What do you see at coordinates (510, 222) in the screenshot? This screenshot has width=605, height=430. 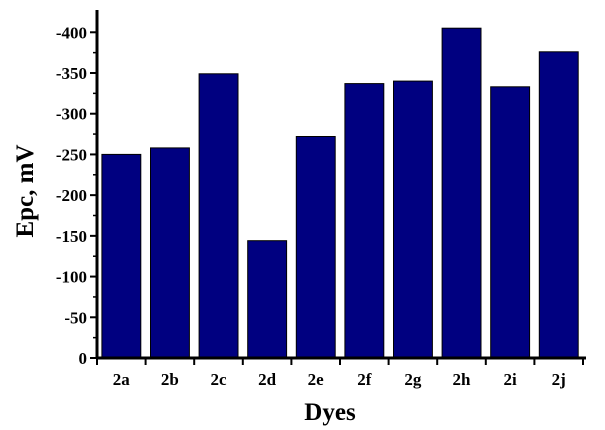 I see `bar-2i` at bounding box center [510, 222].